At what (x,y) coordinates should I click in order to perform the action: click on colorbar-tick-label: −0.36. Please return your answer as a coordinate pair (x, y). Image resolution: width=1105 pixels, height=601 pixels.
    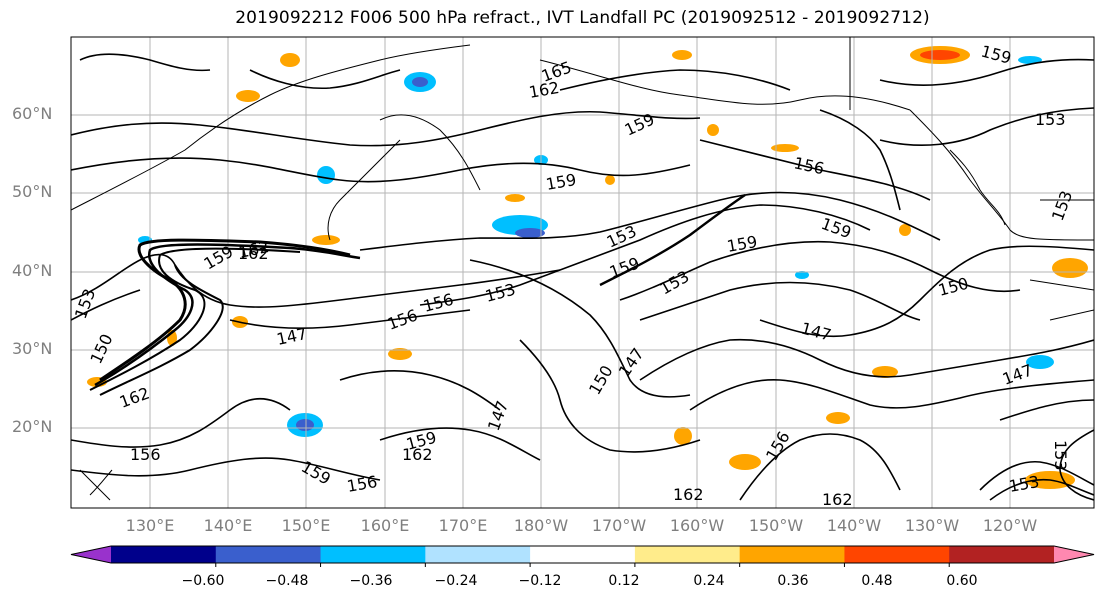
    Looking at the image, I should click on (371, 581).